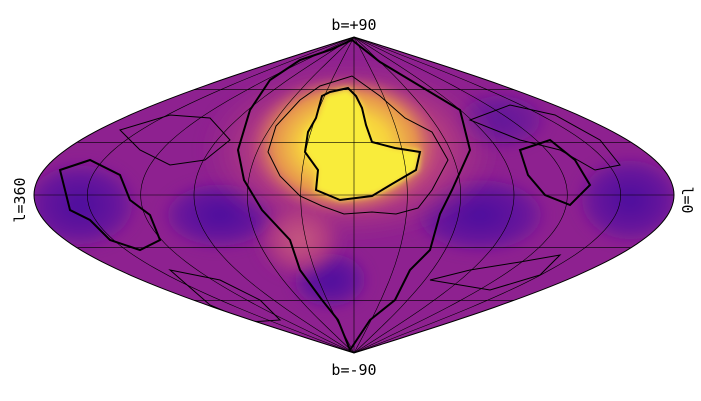  Describe the element at coordinates (544, 137) in the screenshot. I see `ne-contour` at that location.